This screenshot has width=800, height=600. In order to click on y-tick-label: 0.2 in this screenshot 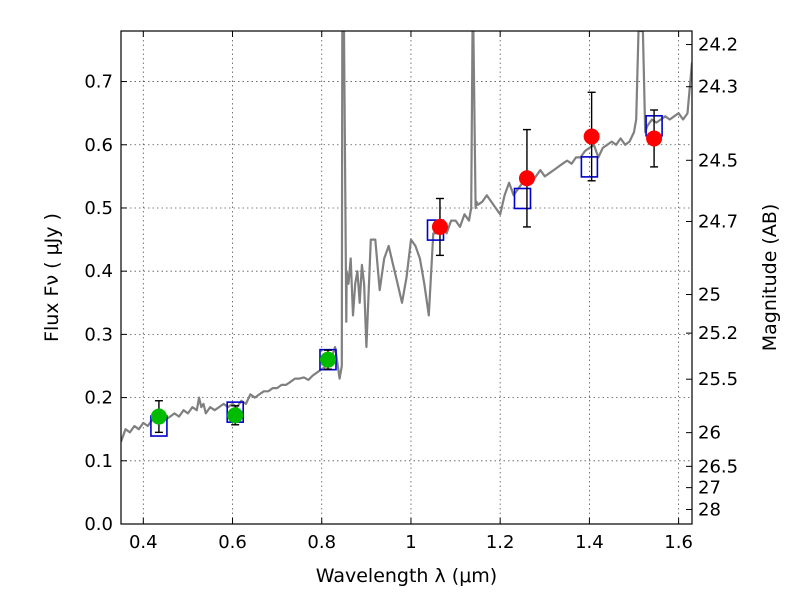, I will do `click(98, 398)`.